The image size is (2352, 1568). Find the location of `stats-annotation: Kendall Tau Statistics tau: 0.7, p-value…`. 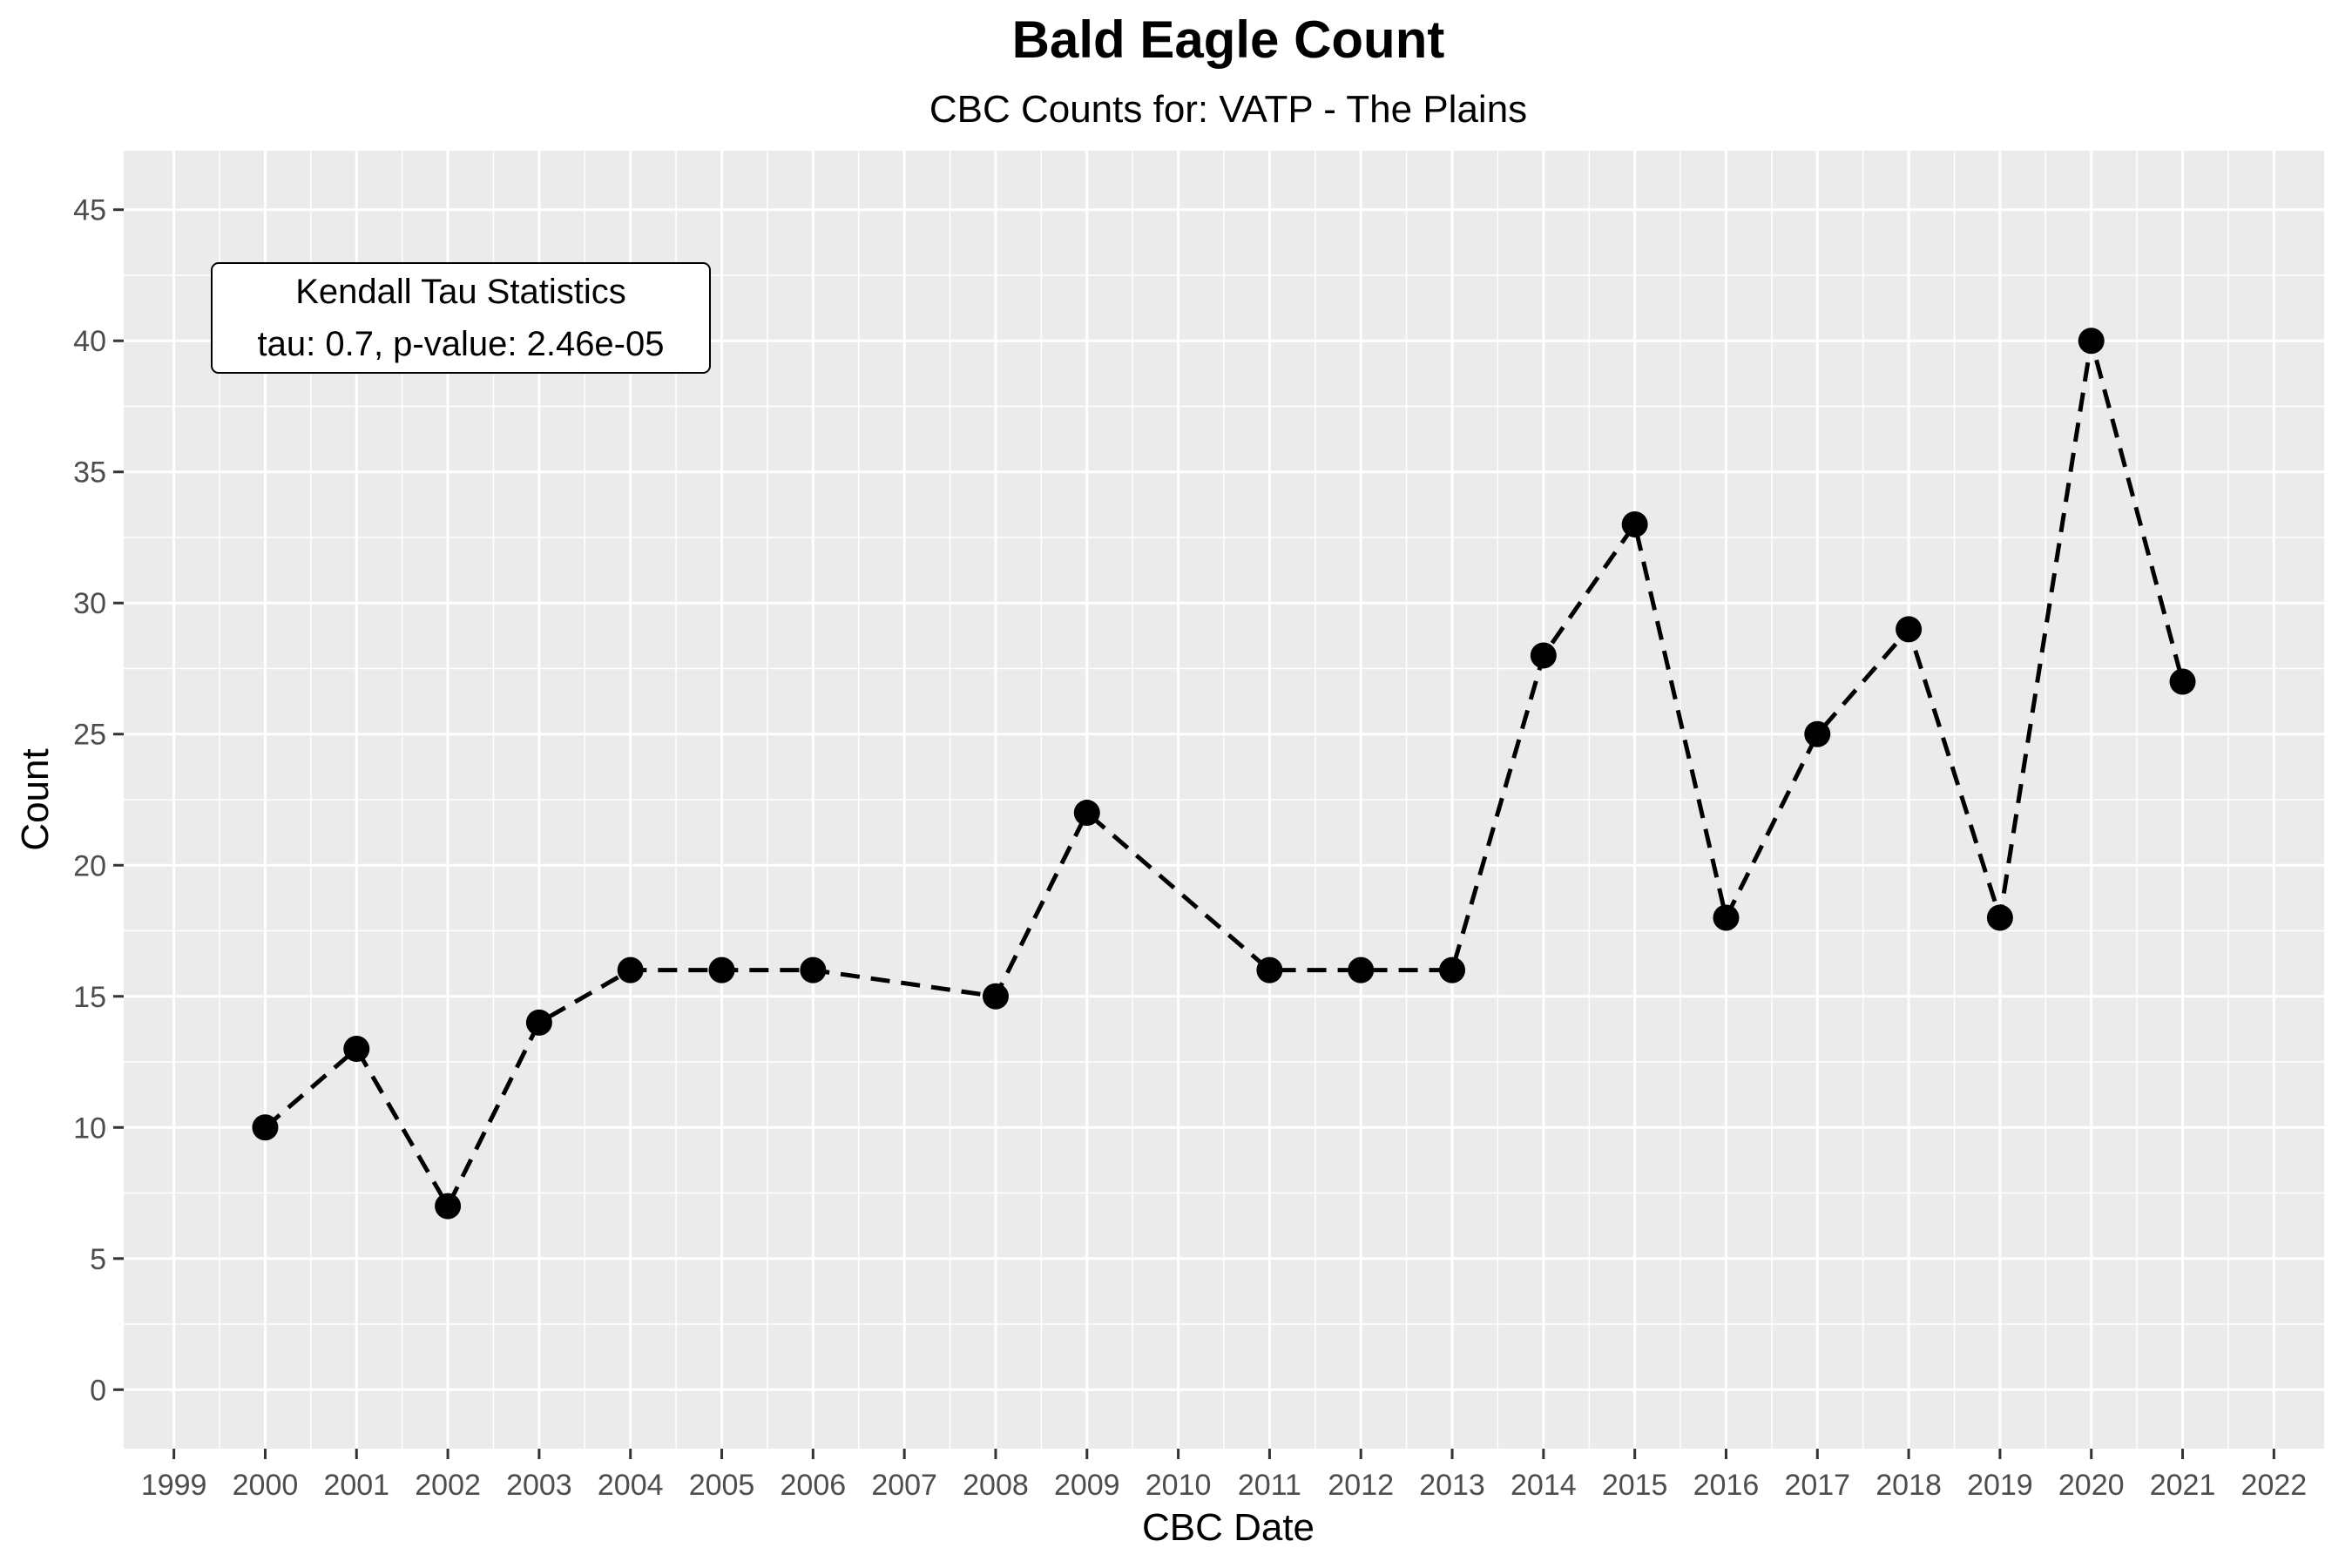

stats-annotation: Kendall Tau Statistics tau: 0.7, p-value… is located at coordinates (461, 318).